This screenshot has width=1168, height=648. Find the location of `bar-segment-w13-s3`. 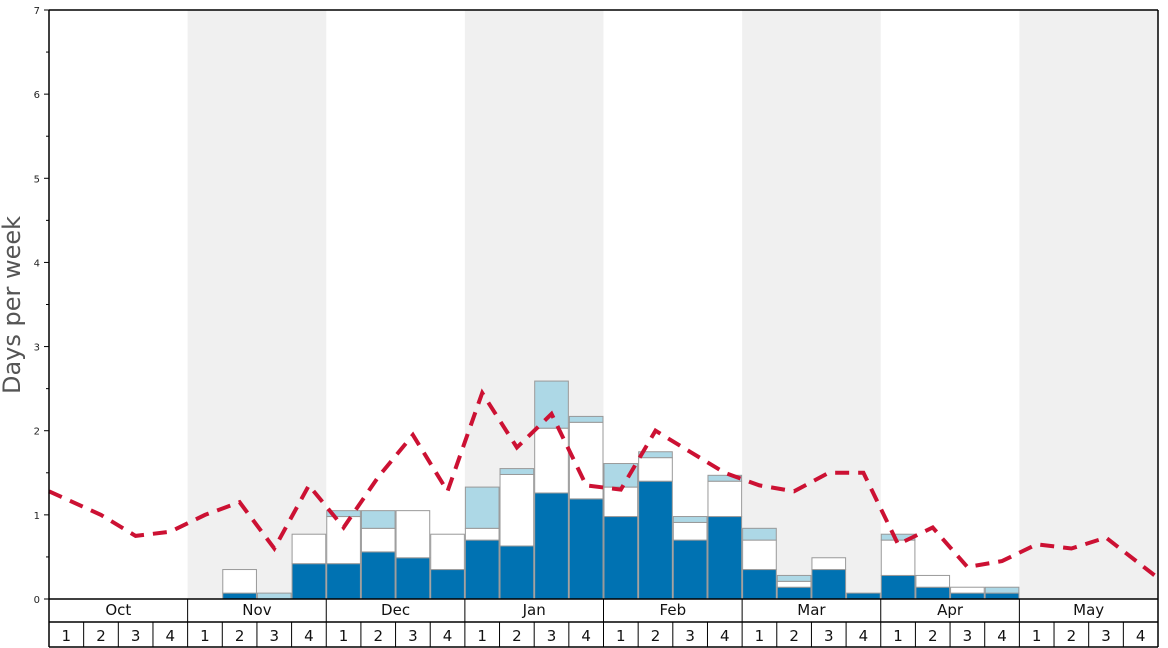

bar-segment-w13-s3 is located at coordinates (482, 507).